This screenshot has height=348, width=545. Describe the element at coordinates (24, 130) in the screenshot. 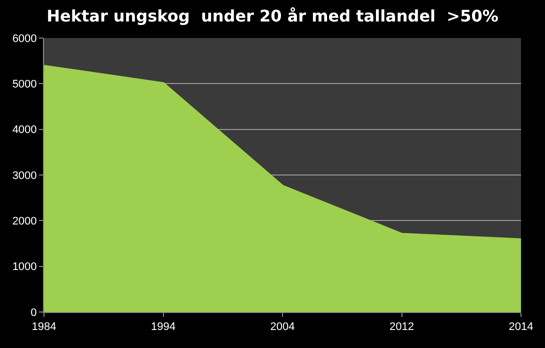

I see `y-tick-label: 4000` at that location.